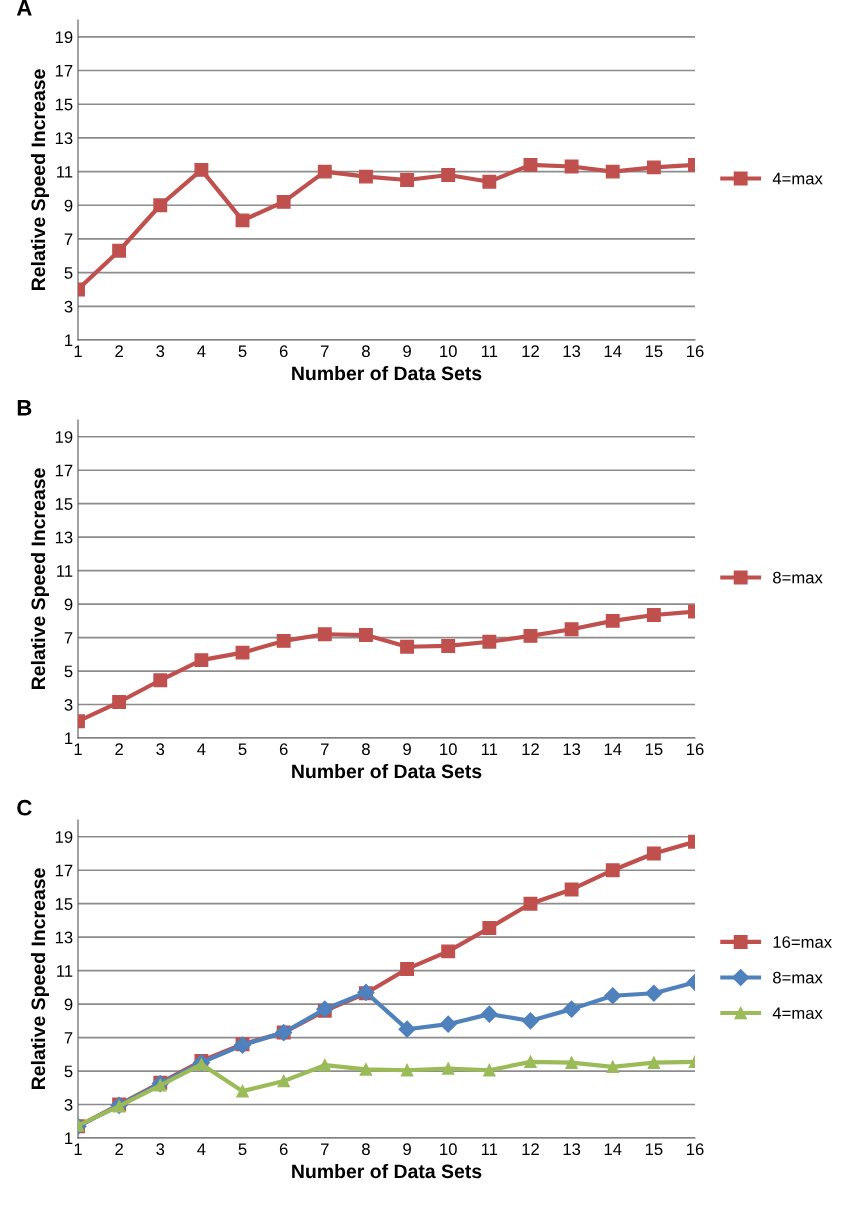 Image resolution: width=856 pixels, height=1228 pixels. I want to click on chart-title: B, so click(24, 408).